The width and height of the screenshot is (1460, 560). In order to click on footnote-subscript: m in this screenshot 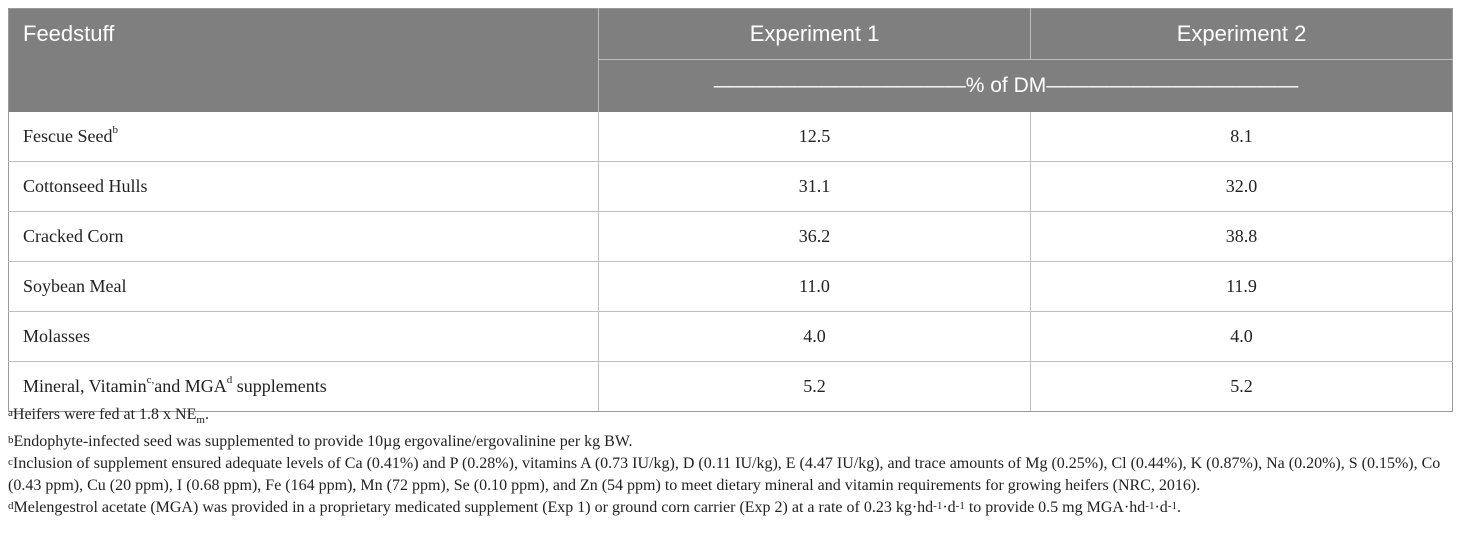, I will do `click(200, 420)`.